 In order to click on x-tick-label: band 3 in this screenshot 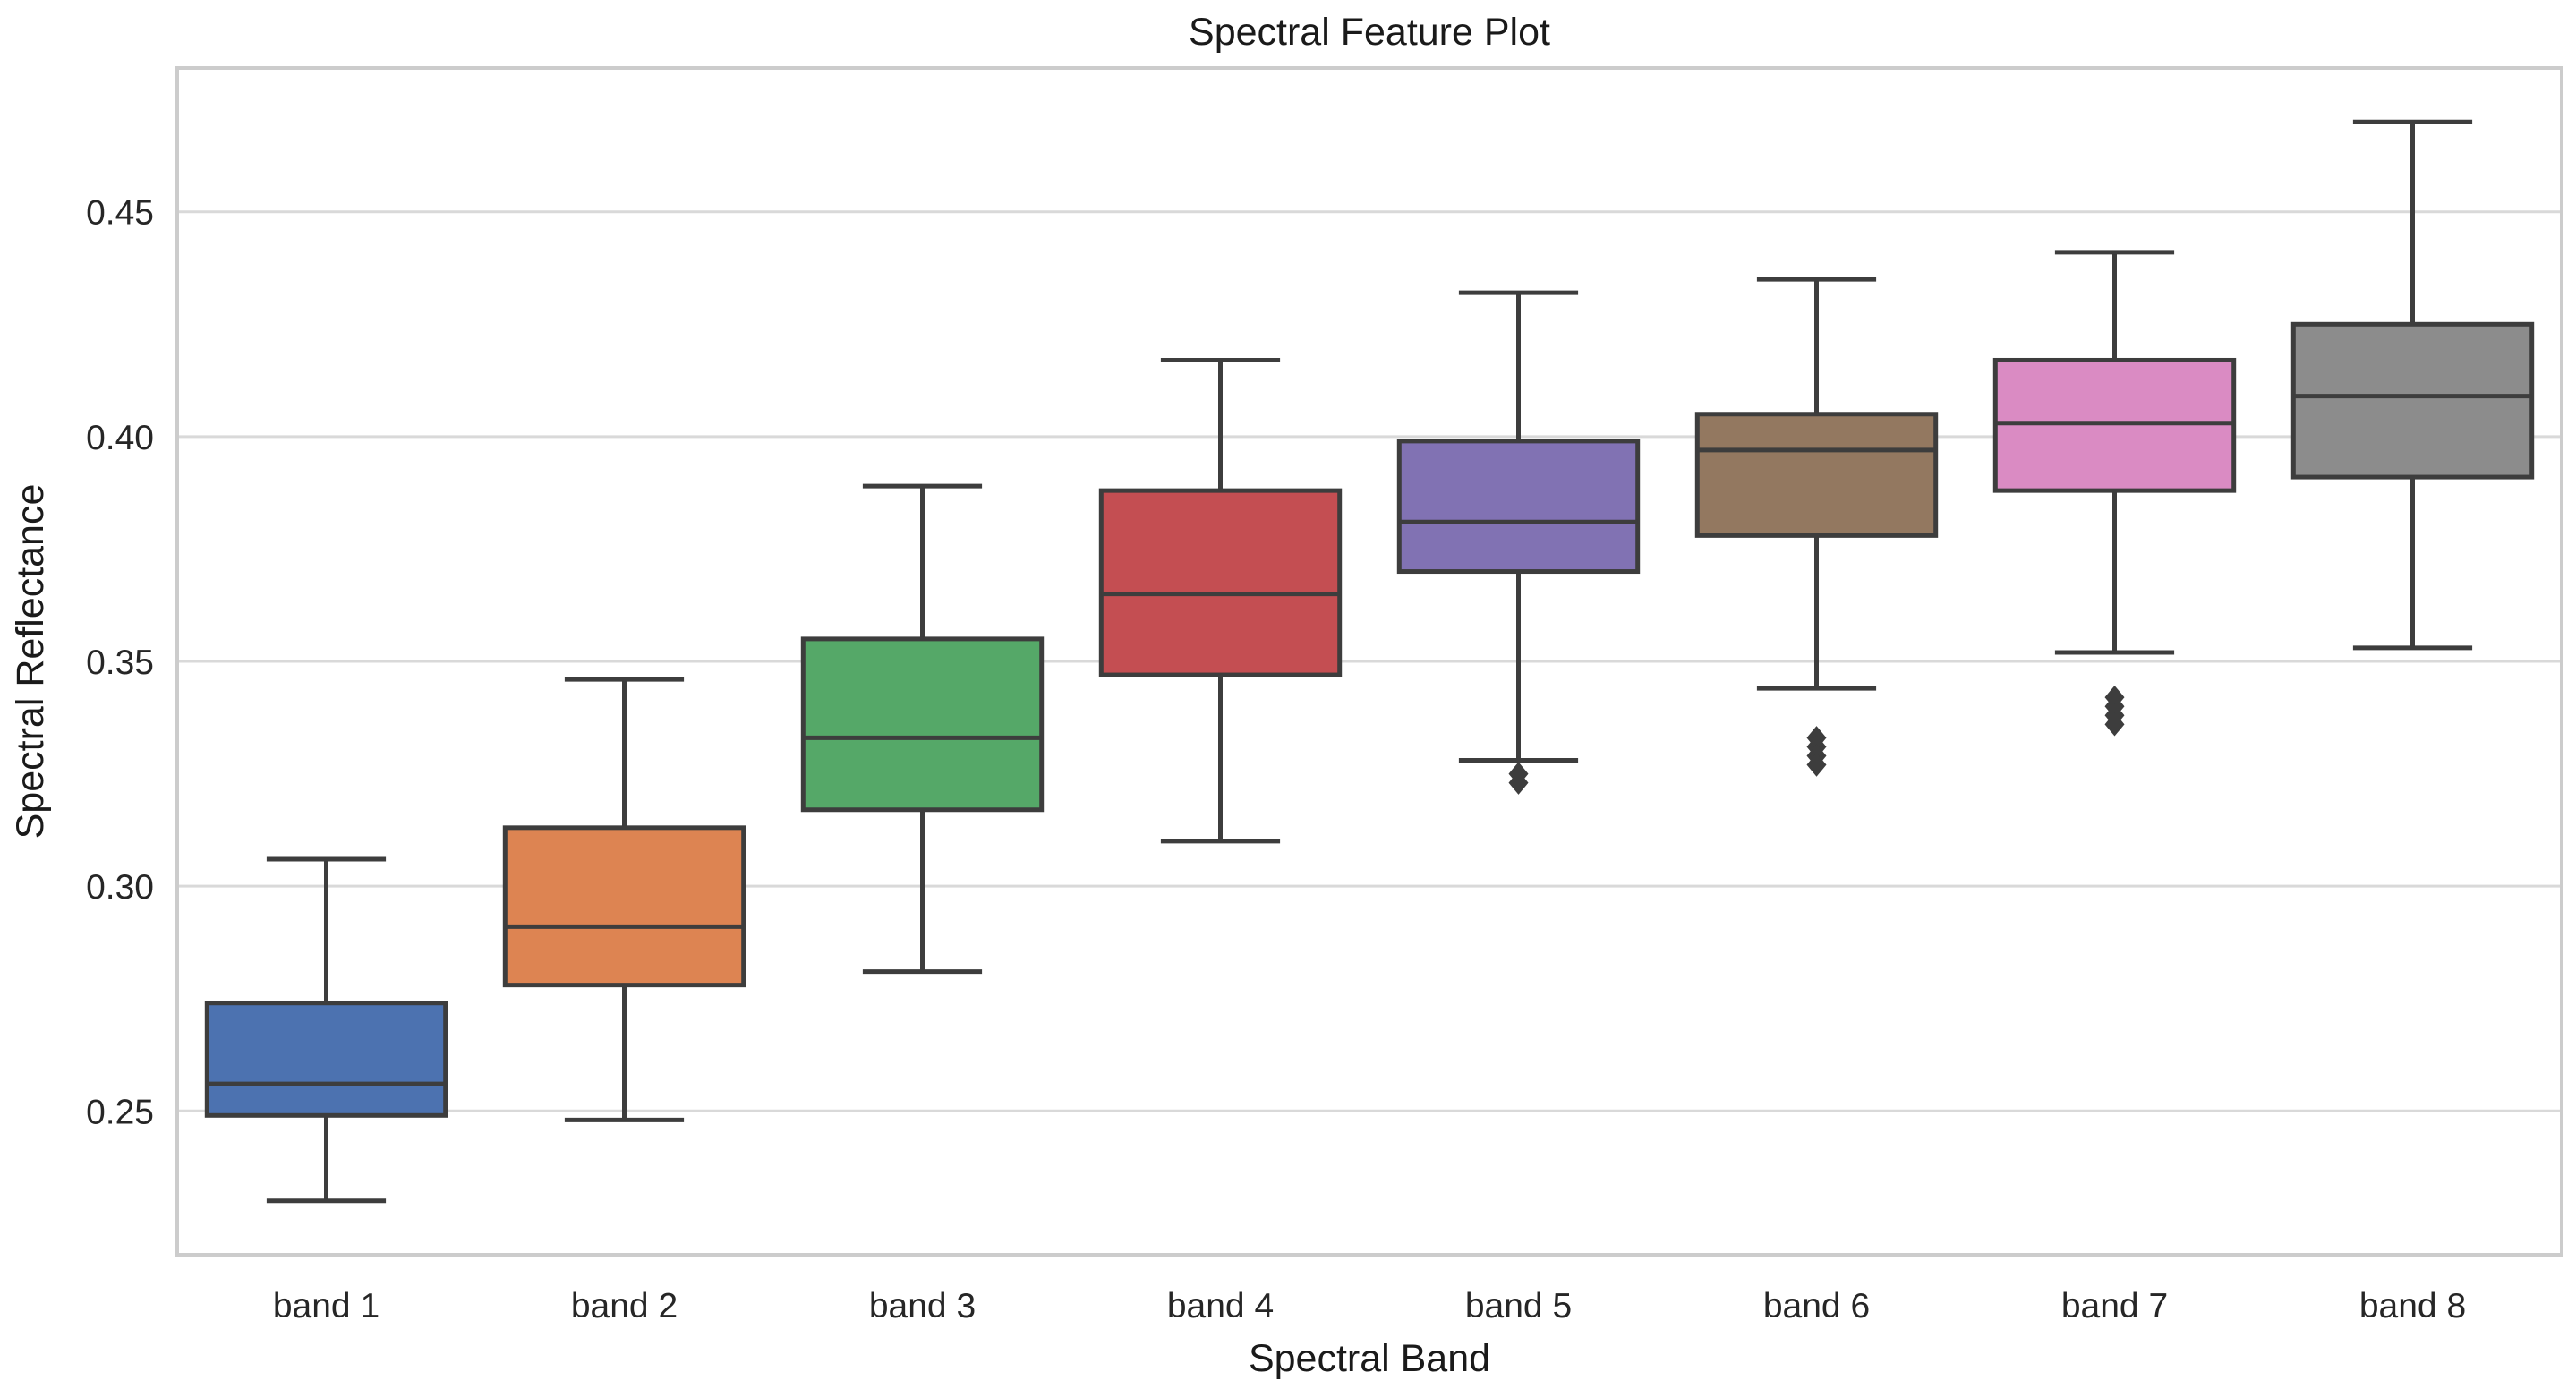, I will do `click(922, 1306)`.